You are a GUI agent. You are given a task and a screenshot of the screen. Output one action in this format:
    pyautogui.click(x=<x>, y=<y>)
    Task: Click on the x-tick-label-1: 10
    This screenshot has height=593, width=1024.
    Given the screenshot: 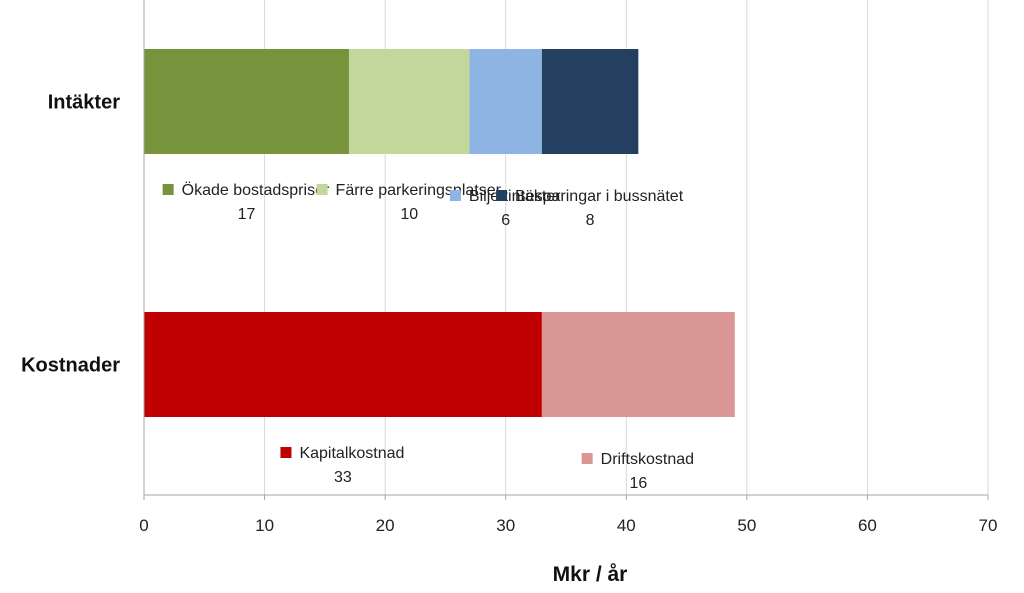 What is the action you would take?
    pyautogui.click(x=264, y=525)
    